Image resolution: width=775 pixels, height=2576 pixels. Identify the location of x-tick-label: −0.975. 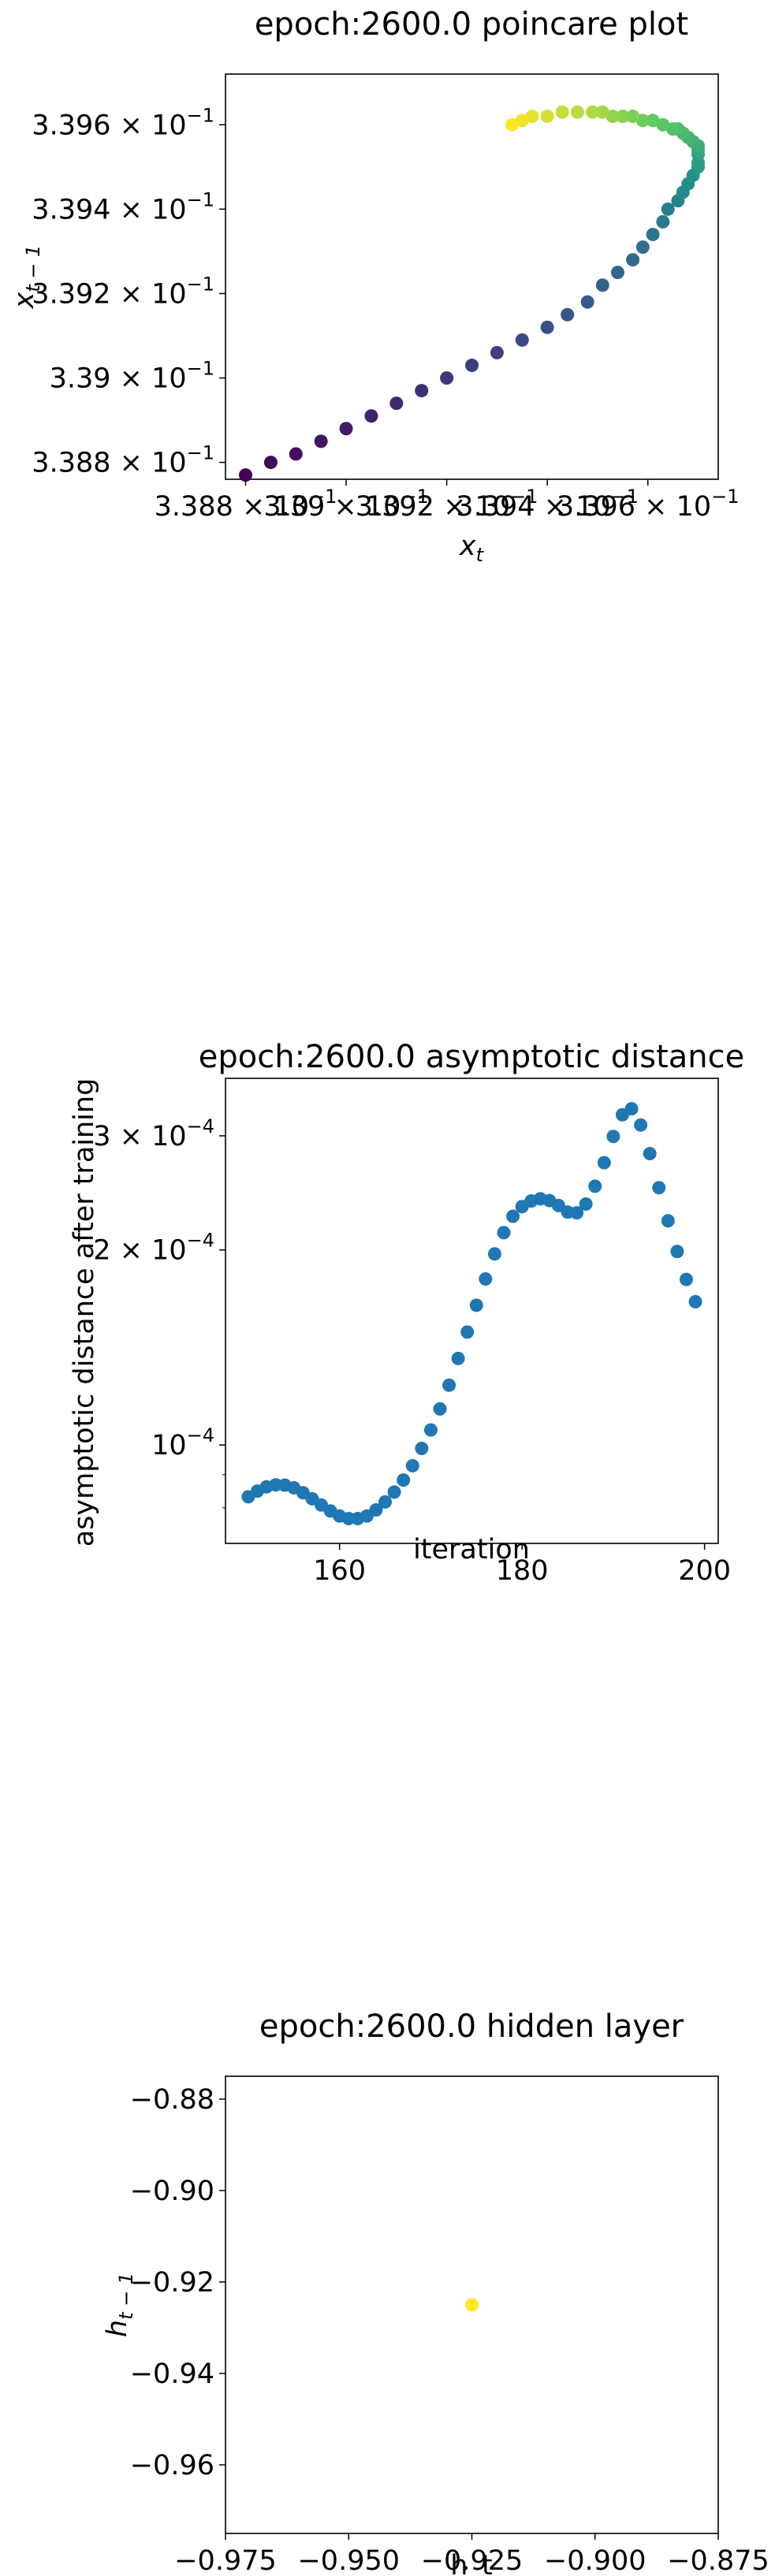
(225, 2560).